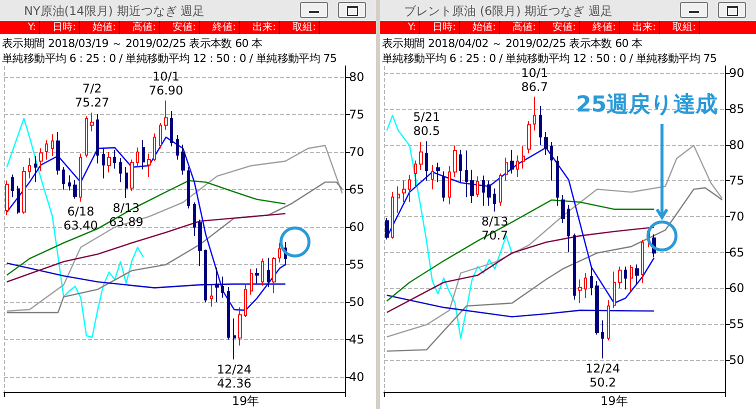  What do you see at coordinates (647, 105) in the screenshot?
I see `annotation: 25週戻り達成` at bounding box center [647, 105].